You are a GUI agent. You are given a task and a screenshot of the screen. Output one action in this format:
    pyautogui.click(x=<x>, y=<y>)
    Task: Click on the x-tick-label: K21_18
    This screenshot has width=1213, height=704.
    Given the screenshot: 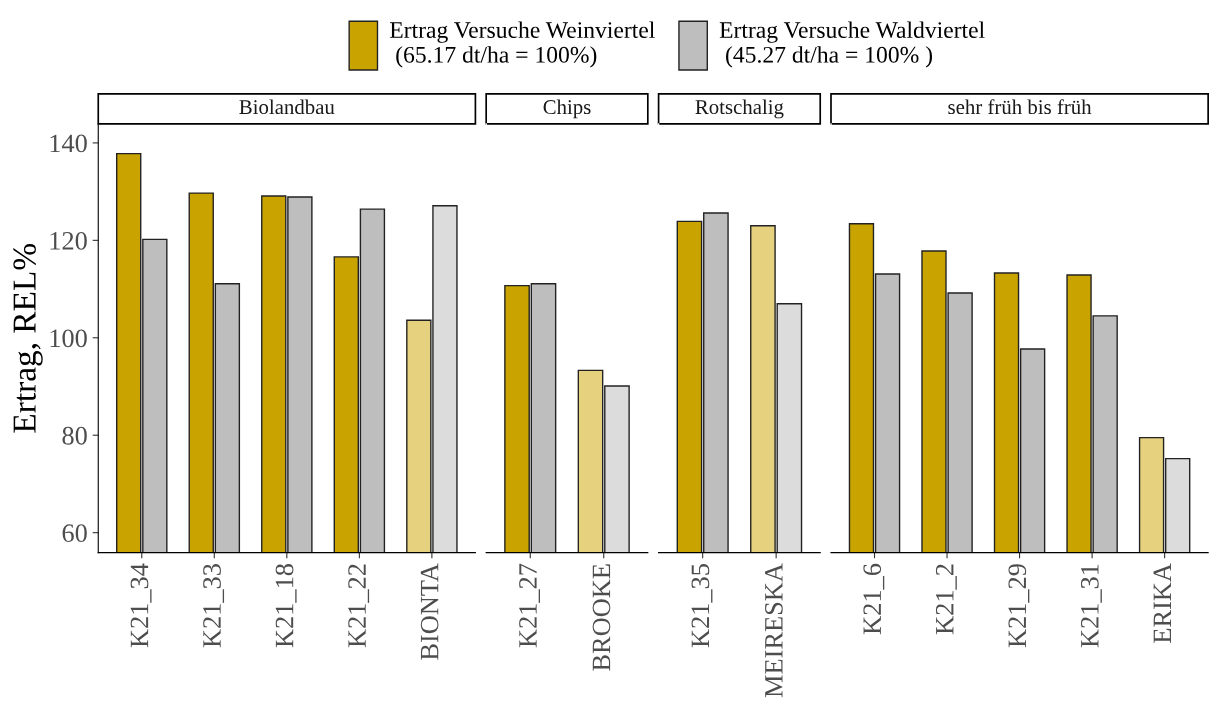 What is the action you would take?
    pyautogui.click(x=286, y=606)
    